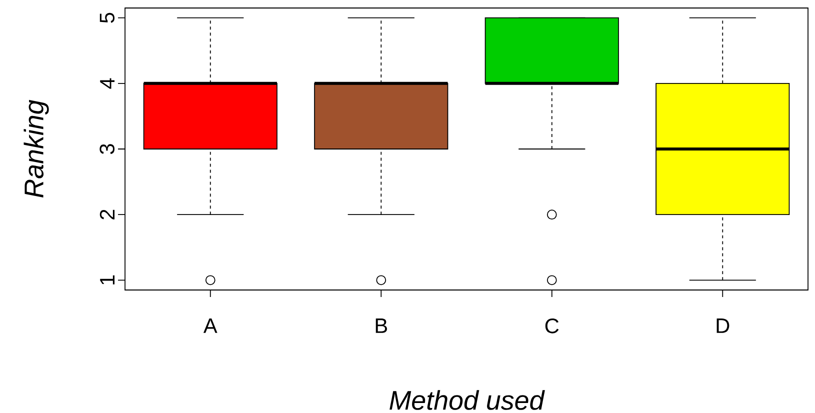  Describe the element at coordinates (723, 325) in the screenshot. I see `x-tick-label: D` at that location.